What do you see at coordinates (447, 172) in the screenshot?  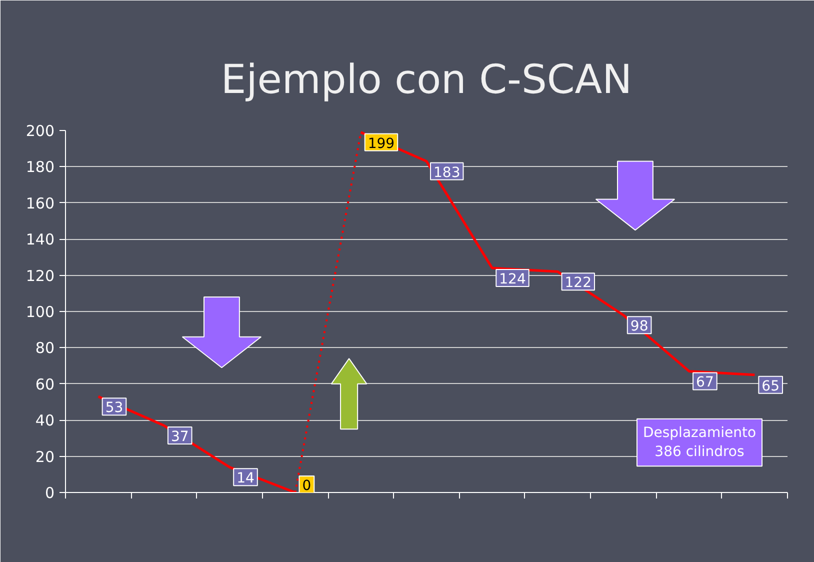 I see `data-label: 183` at bounding box center [447, 172].